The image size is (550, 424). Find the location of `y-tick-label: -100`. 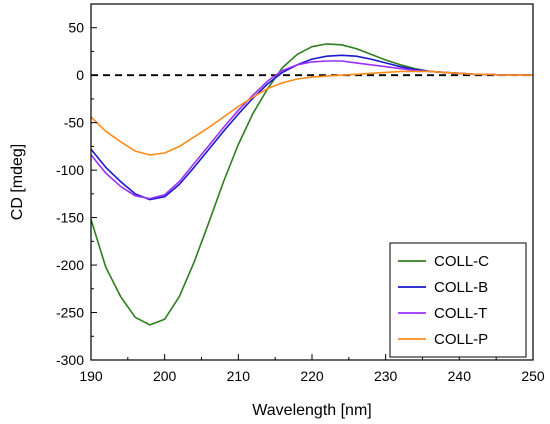

y-tick-label: -100 is located at coordinates (70, 170).